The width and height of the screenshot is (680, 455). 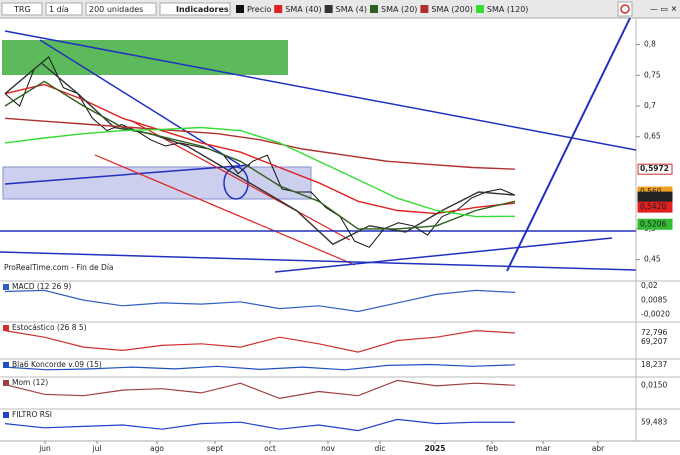 What do you see at coordinates (544, 448) in the screenshot?
I see `x-tick-label: mar` at bounding box center [544, 448].